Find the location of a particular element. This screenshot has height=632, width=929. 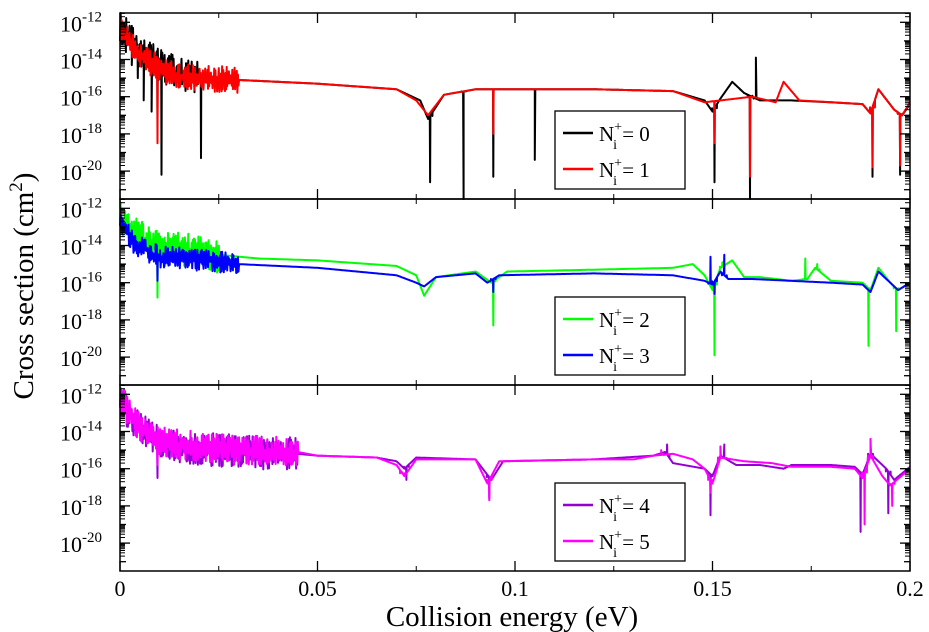

legend-label: N+ i = 4 is located at coordinates (624, 508).